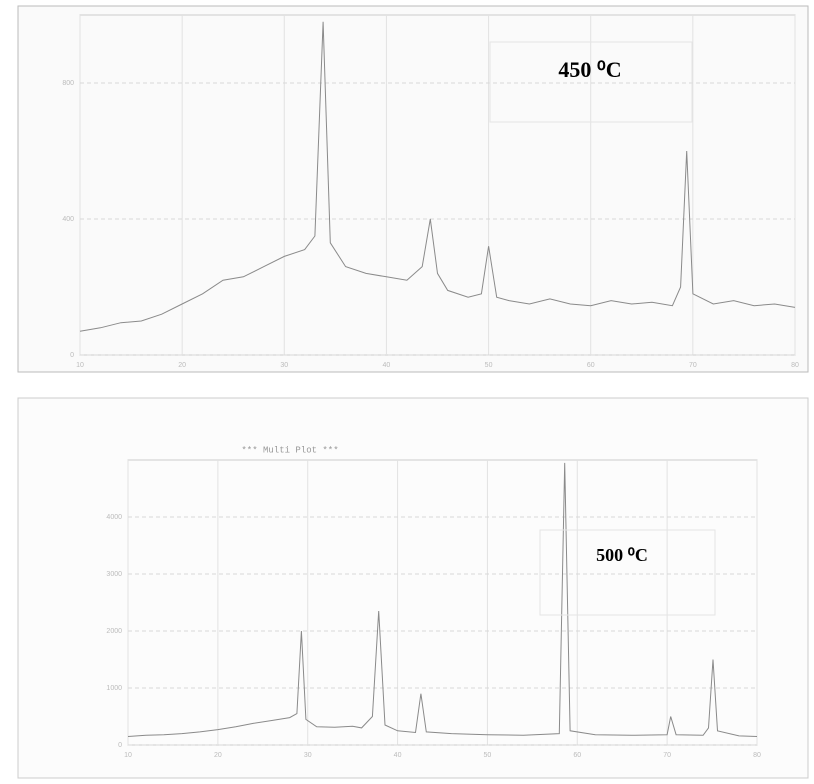 Image resolution: width=814 pixels, height=784 pixels. I want to click on y-tick-label: 800, so click(68, 83).